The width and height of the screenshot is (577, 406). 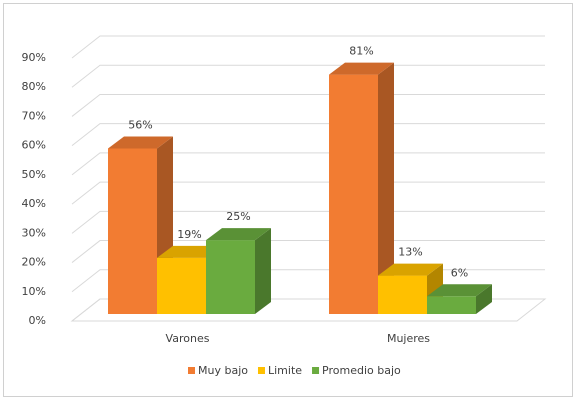 I want to click on y-tick-label: 0%, so click(x=37, y=320).